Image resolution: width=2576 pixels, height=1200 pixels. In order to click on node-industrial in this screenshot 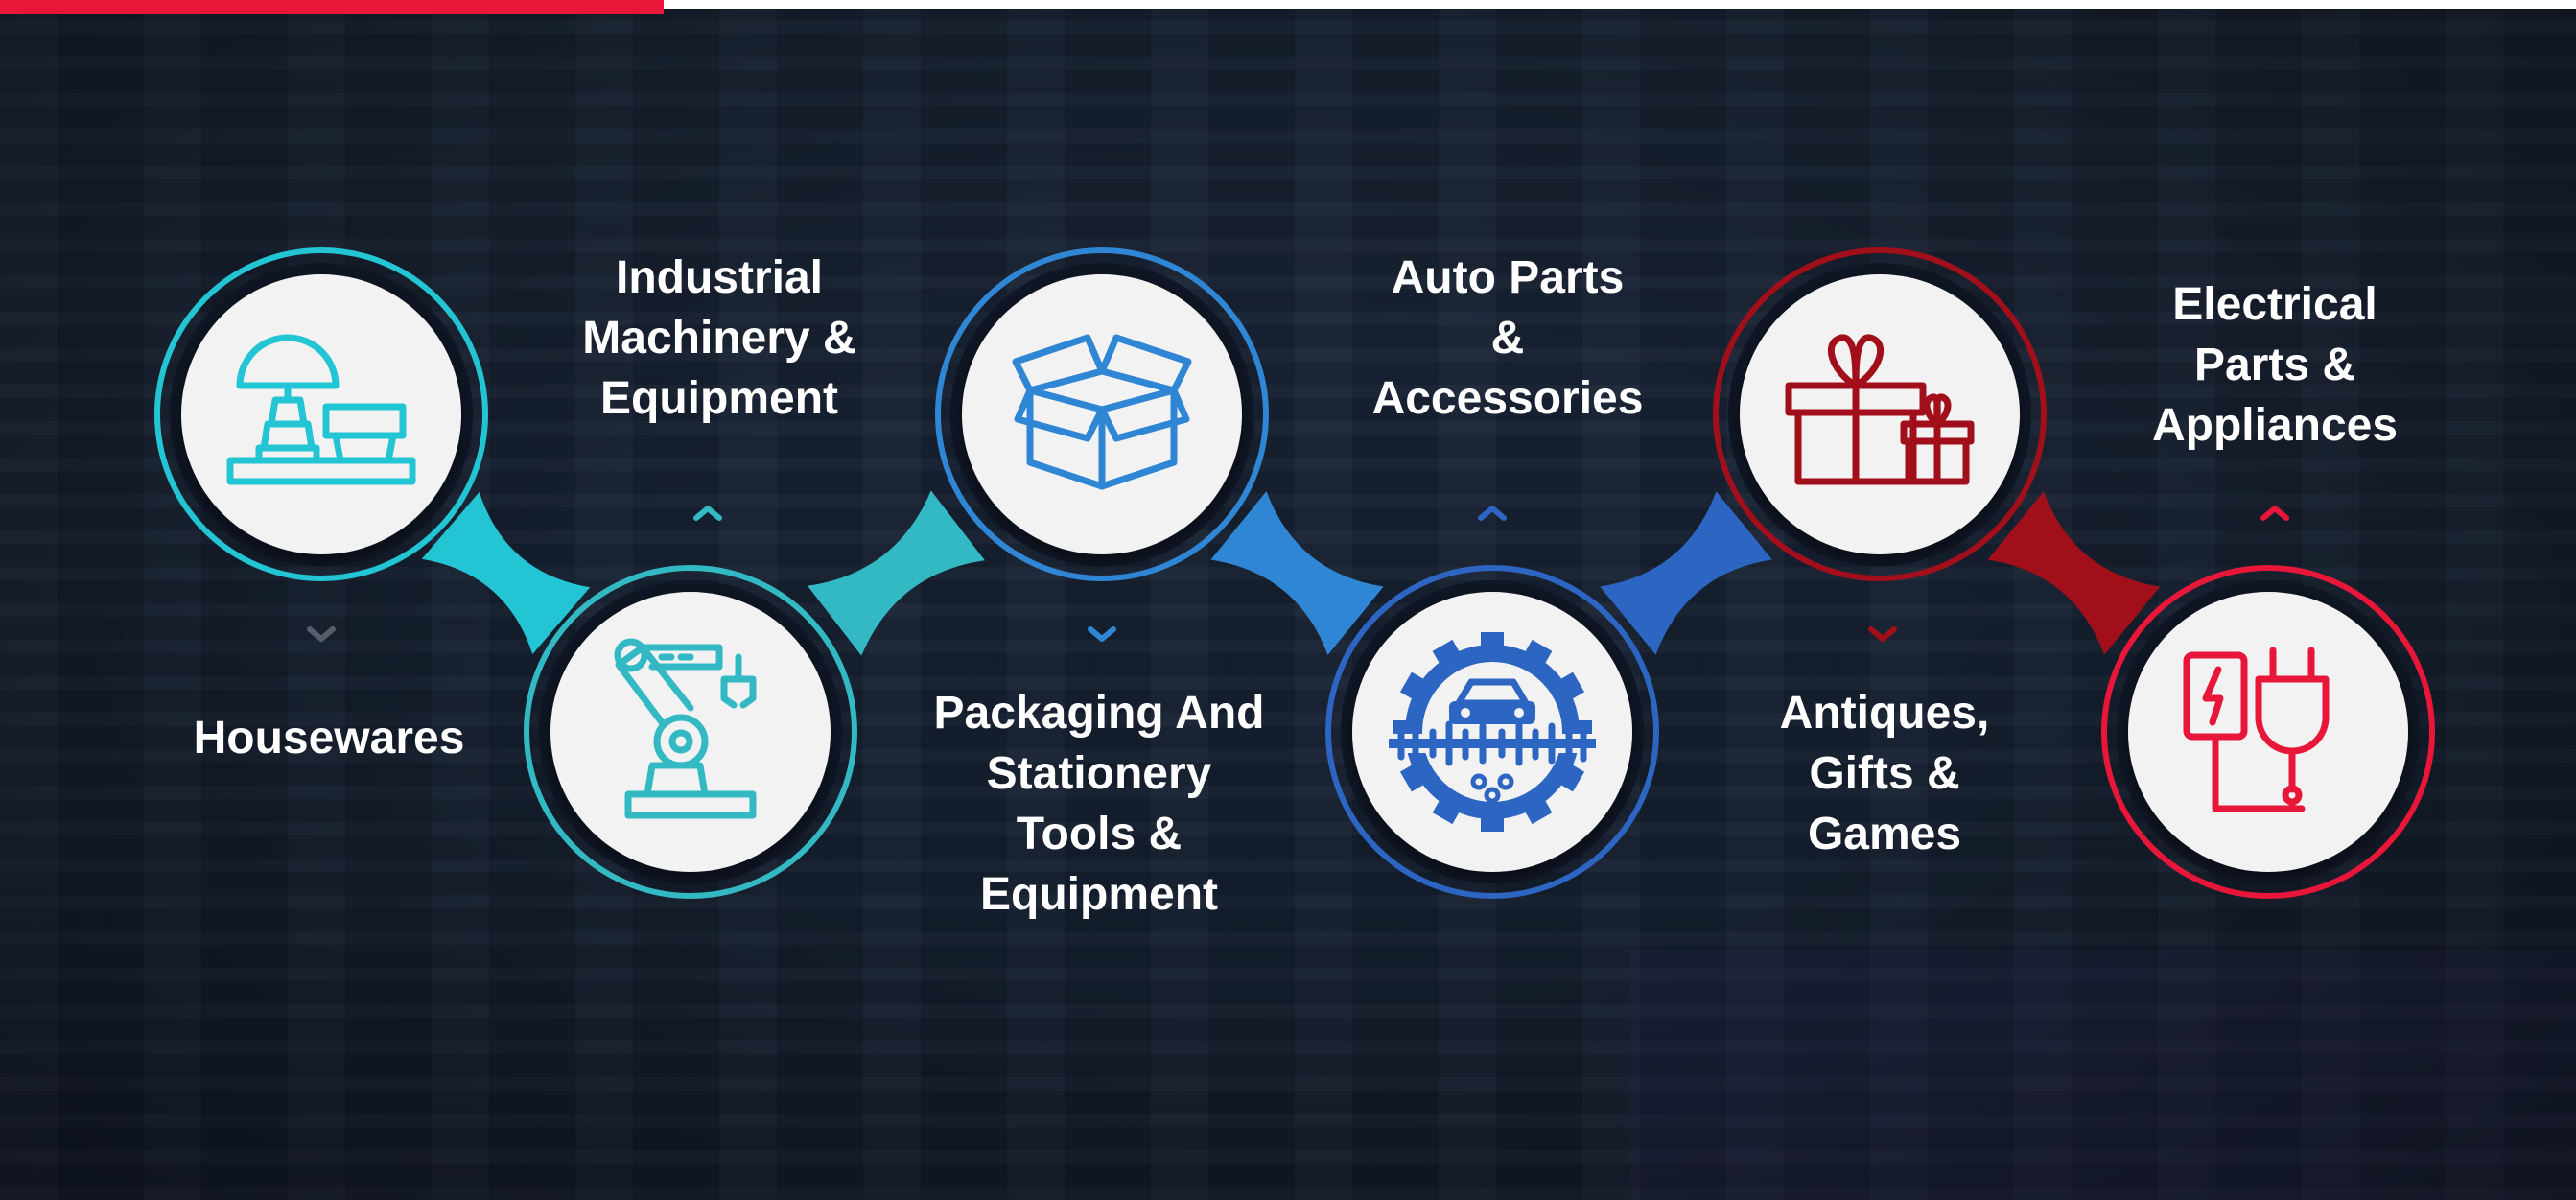, I will do `click(690, 732)`.